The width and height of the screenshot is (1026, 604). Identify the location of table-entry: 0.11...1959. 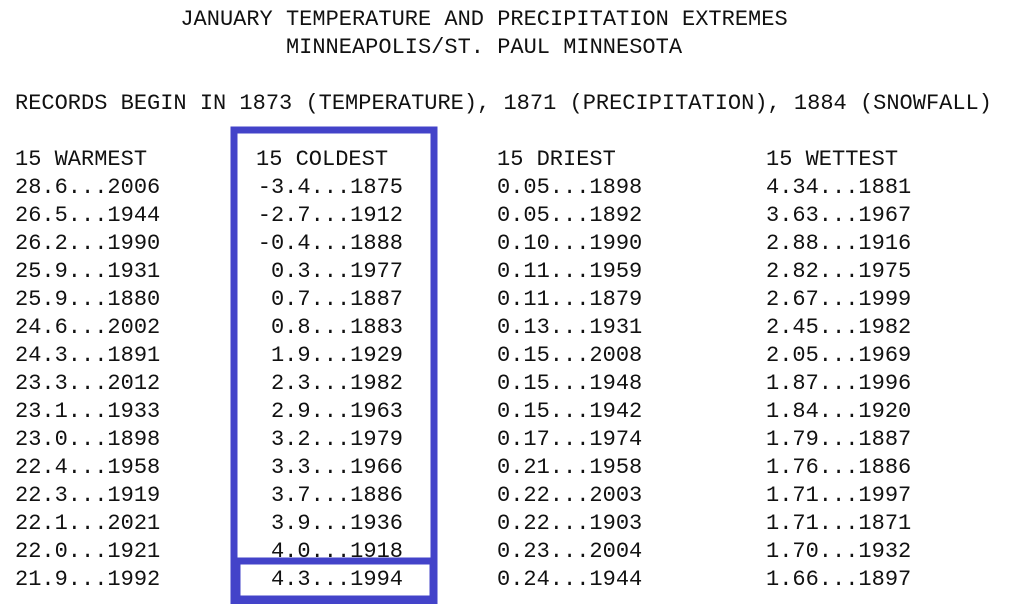
(569, 271).